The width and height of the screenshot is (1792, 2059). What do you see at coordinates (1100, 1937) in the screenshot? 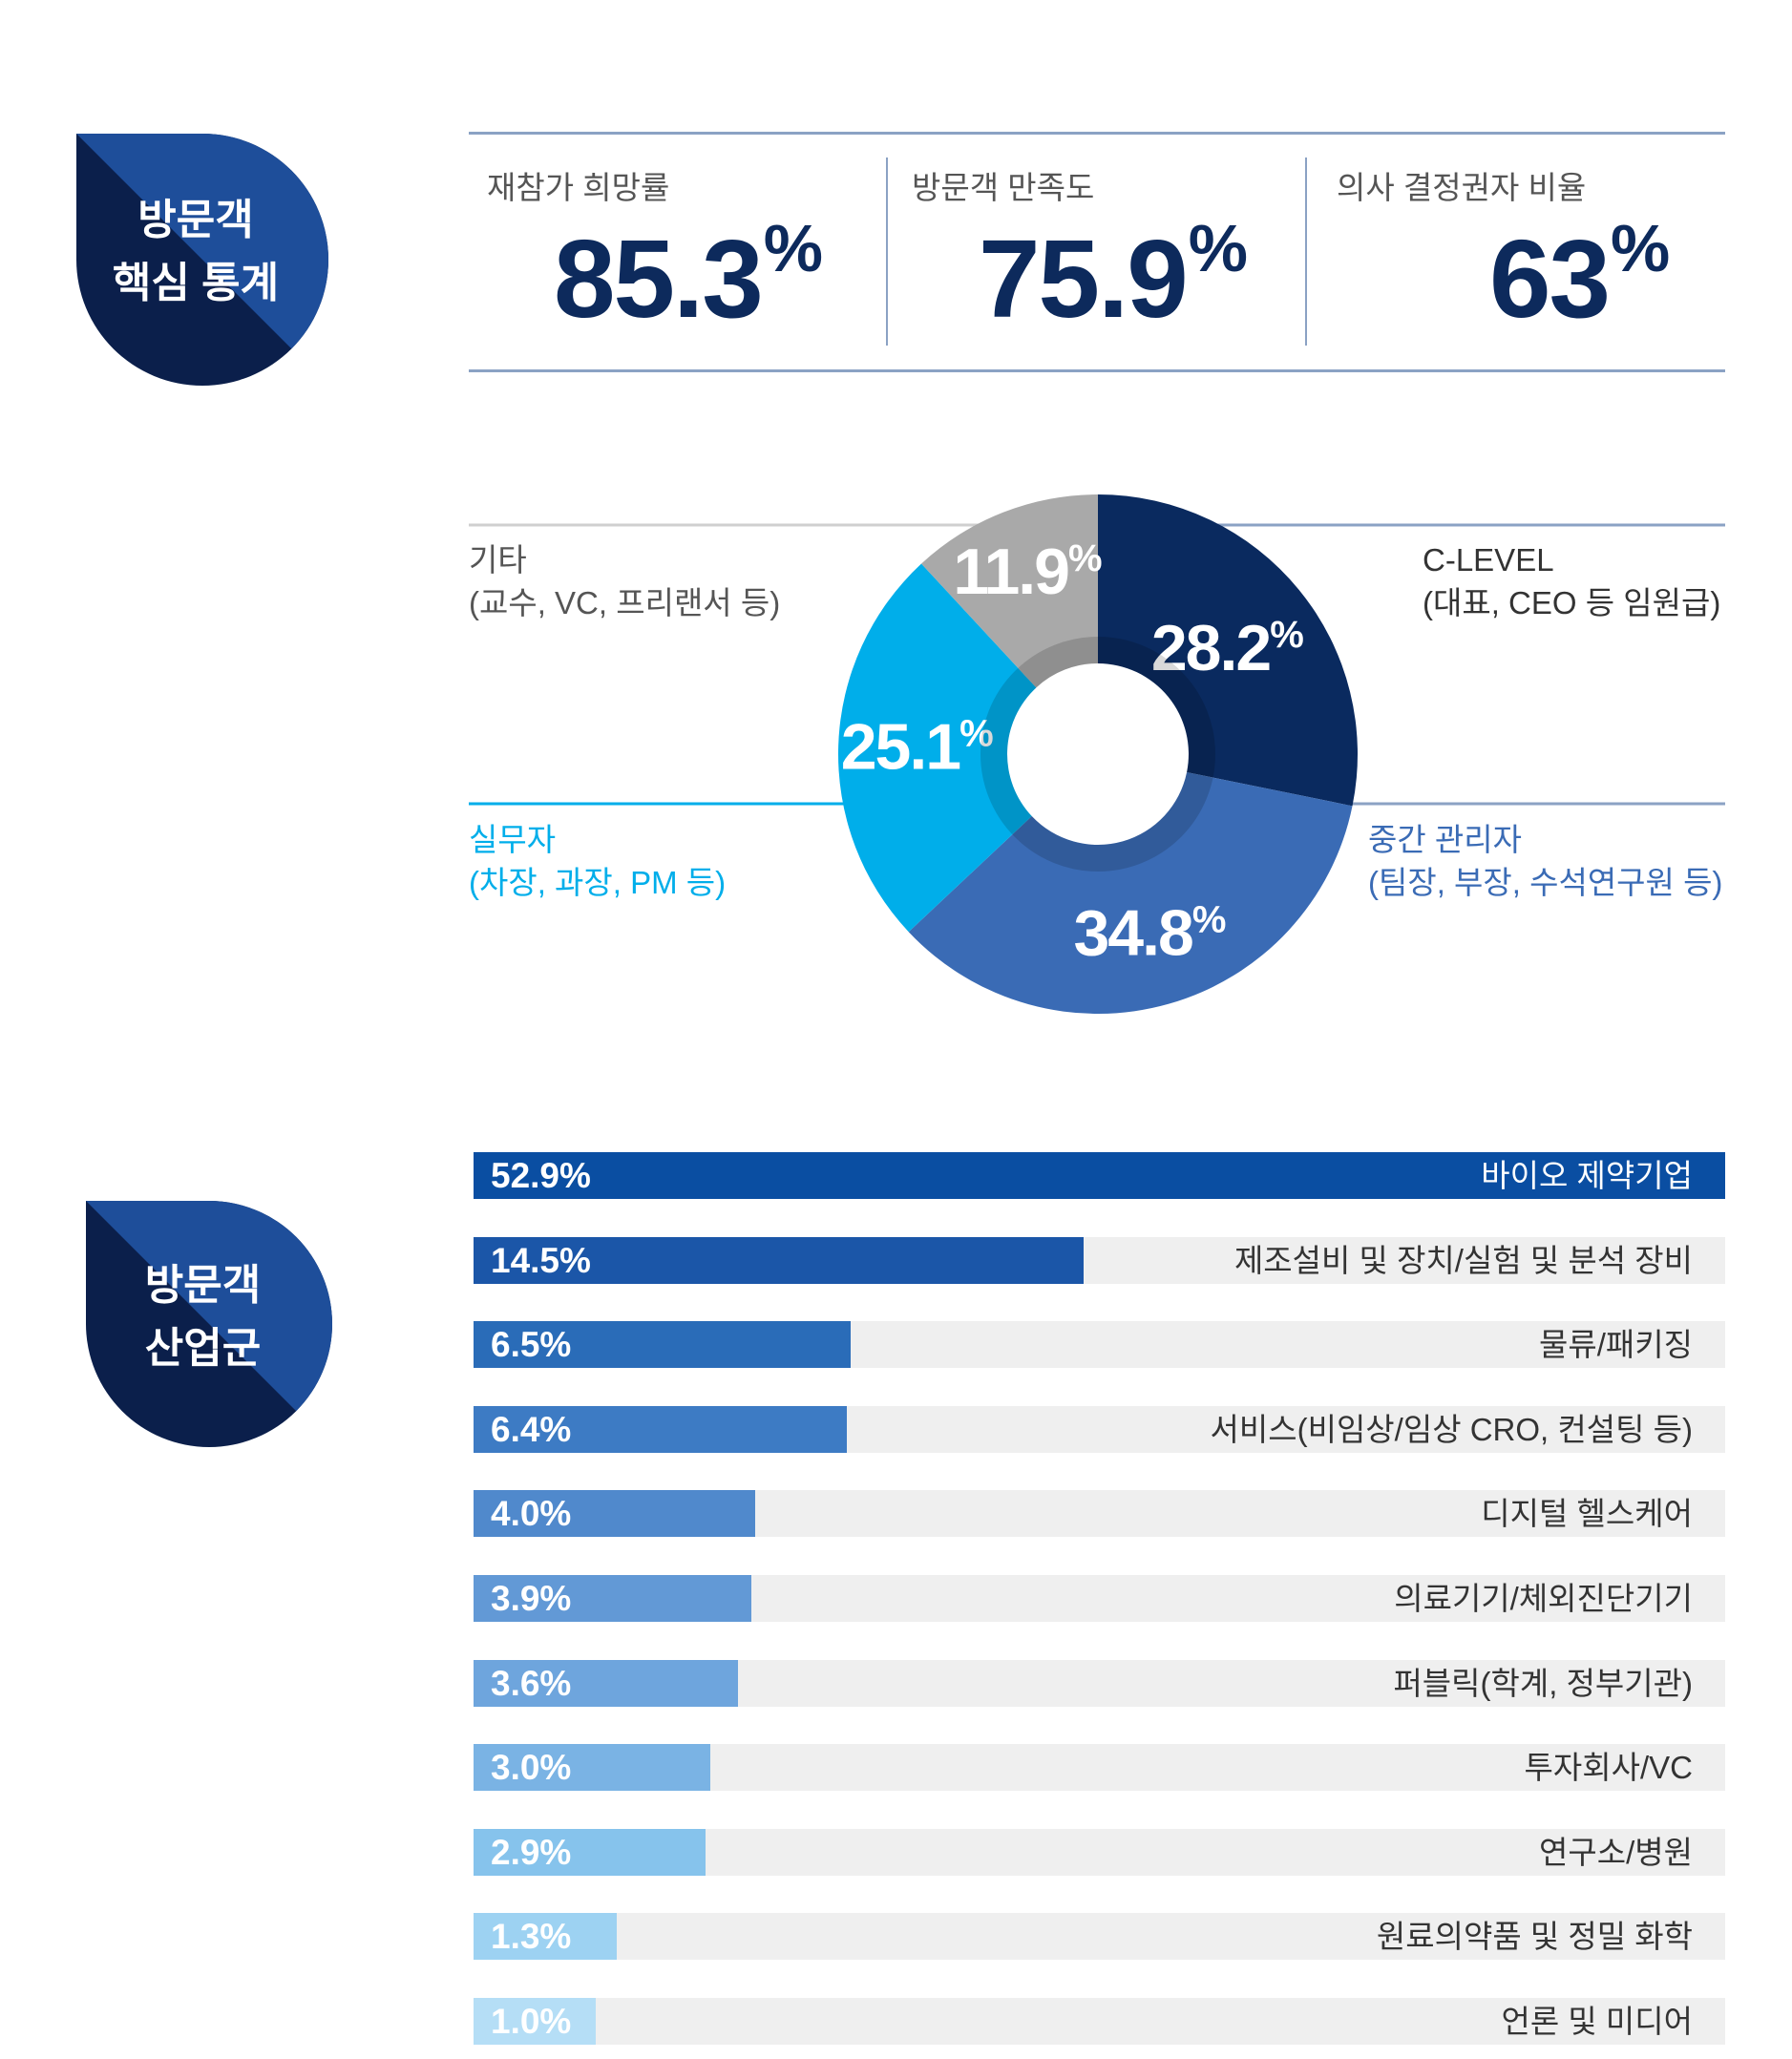
I see `bar-row: 1.3% 원료의약품 및 정밀 화학` at bounding box center [1100, 1937].